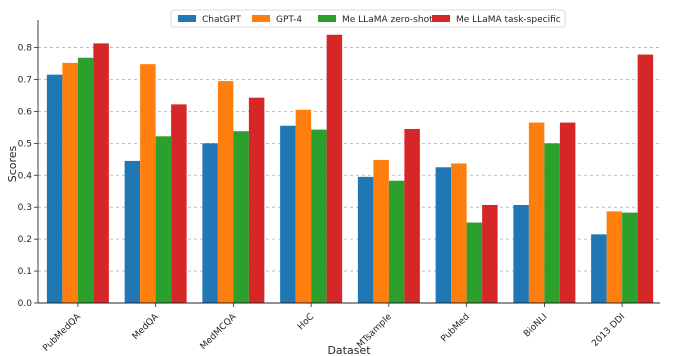 Image resolution: width=676 pixels, height=356 pixels. What do you see at coordinates (62, 332) in the screenshot?
I see `x-tick-label: PubMedQA` at bounding box center [62, 332].